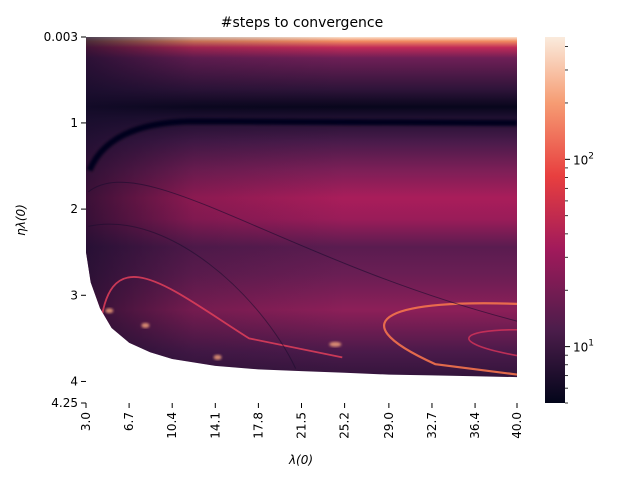  What do you see at coordinates (450, 339) in the screenshot?
I see `bright-arc` at bounding box center [450, 339].